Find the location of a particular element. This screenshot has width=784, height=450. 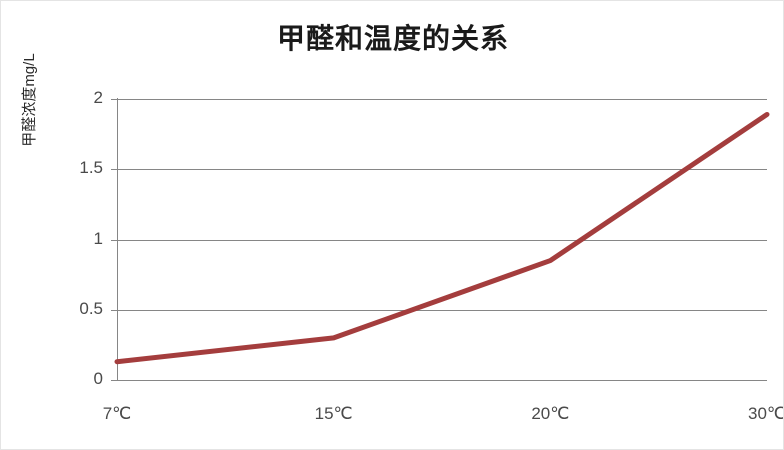

y-axis-tick-label: 0.5 is located at coordinates (91, 308).